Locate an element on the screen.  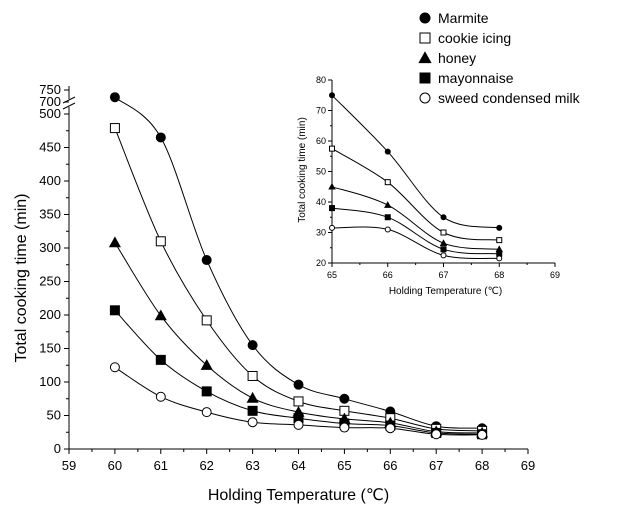
legend-label: mayonnaise is located at coordinates (476, 78).